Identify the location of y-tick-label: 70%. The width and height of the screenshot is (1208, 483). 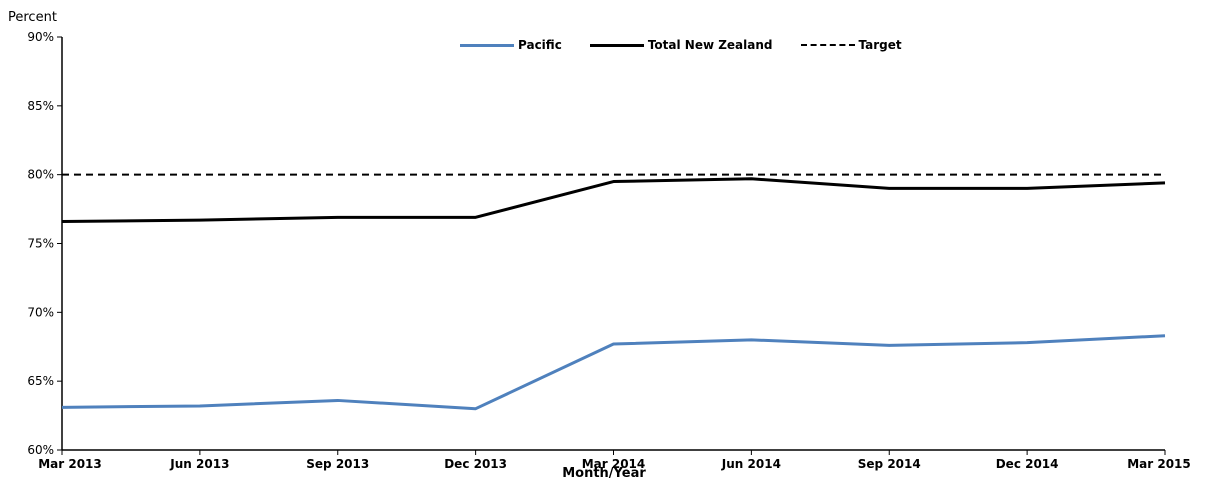
(40, 312).